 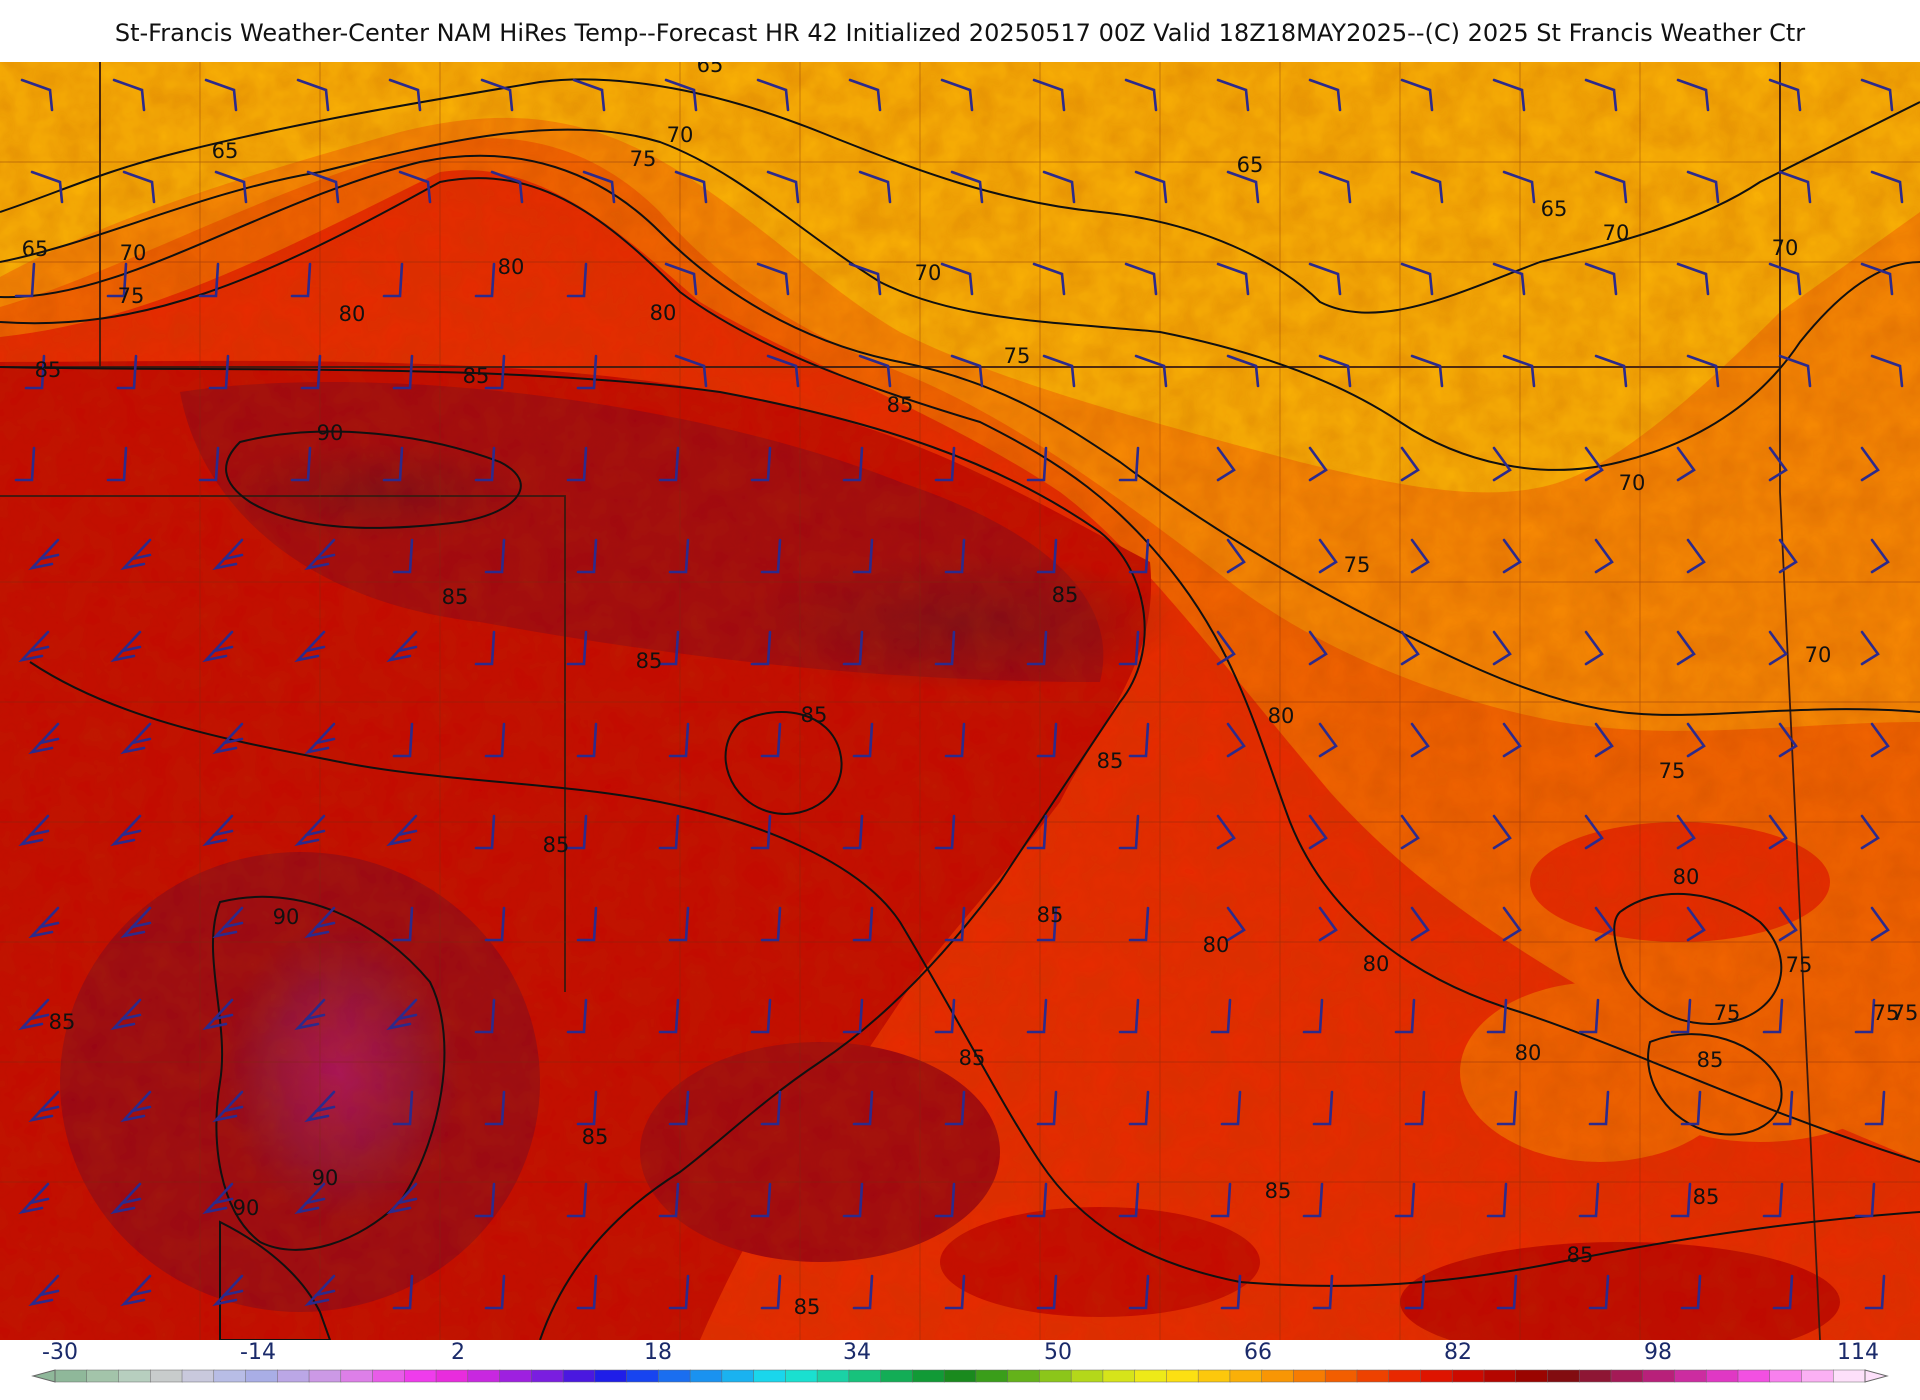 What do you see at coordinates (1258, 1352) in the screenshot?
I see `colorbar-tick-label: 66` at bounding box center [1258, 1352].